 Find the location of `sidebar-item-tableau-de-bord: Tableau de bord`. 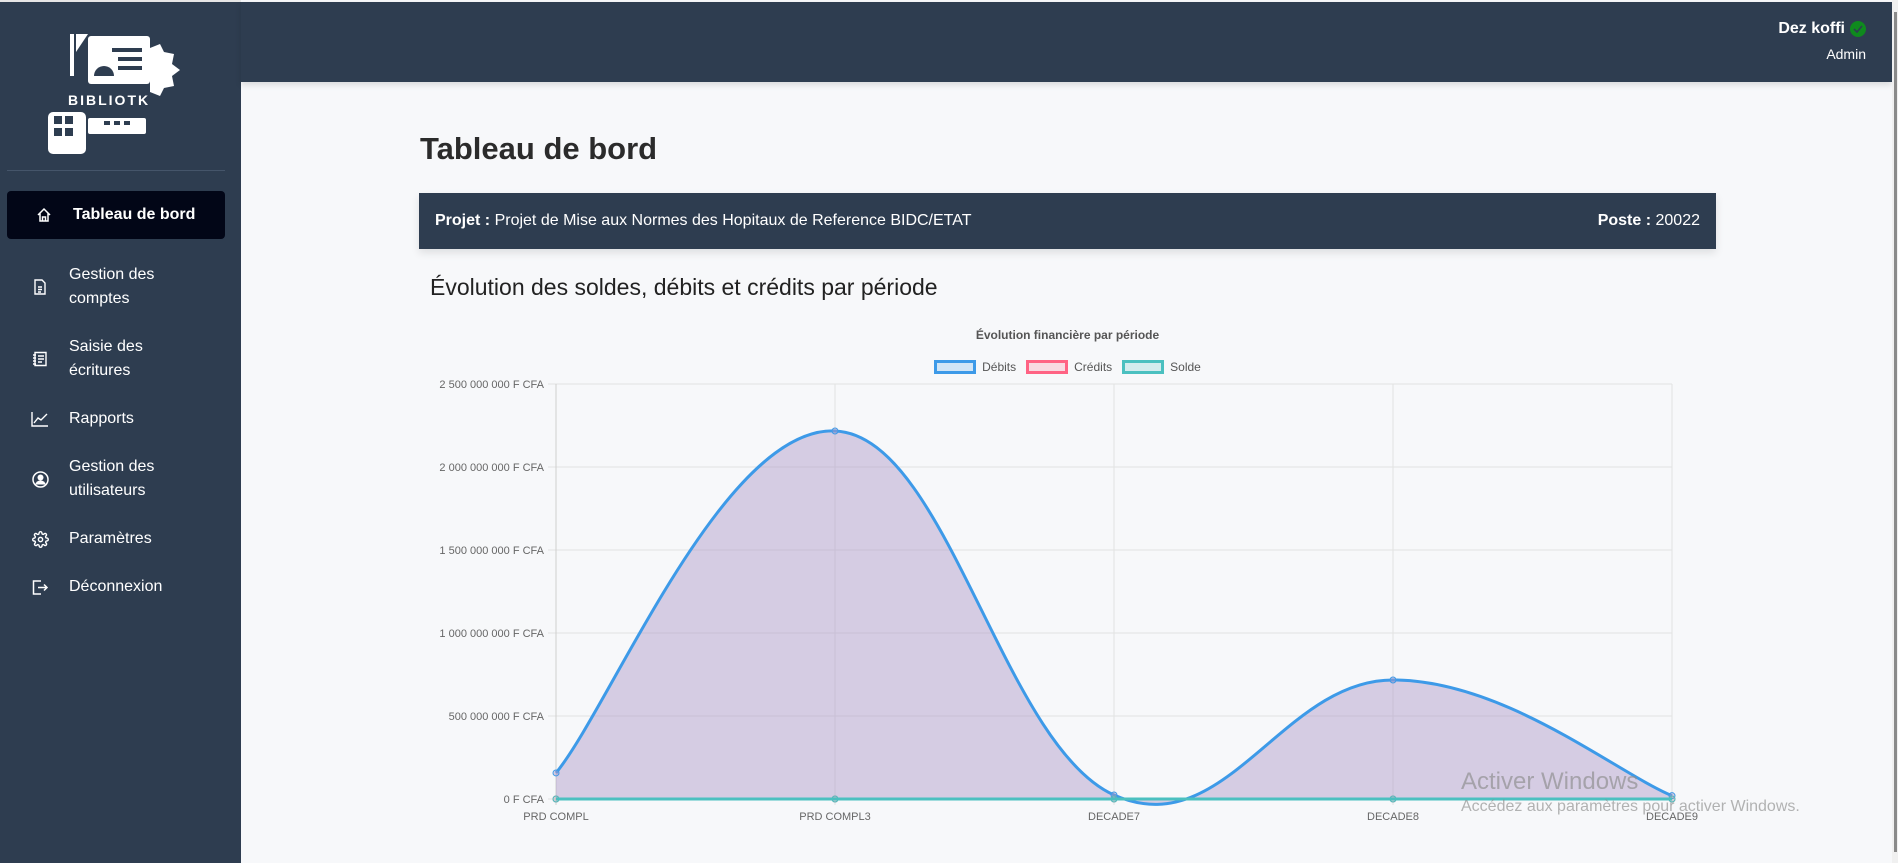

sidebar-item-tableau-de-bord: Tableau de bord is located at coordinates (116, 215).